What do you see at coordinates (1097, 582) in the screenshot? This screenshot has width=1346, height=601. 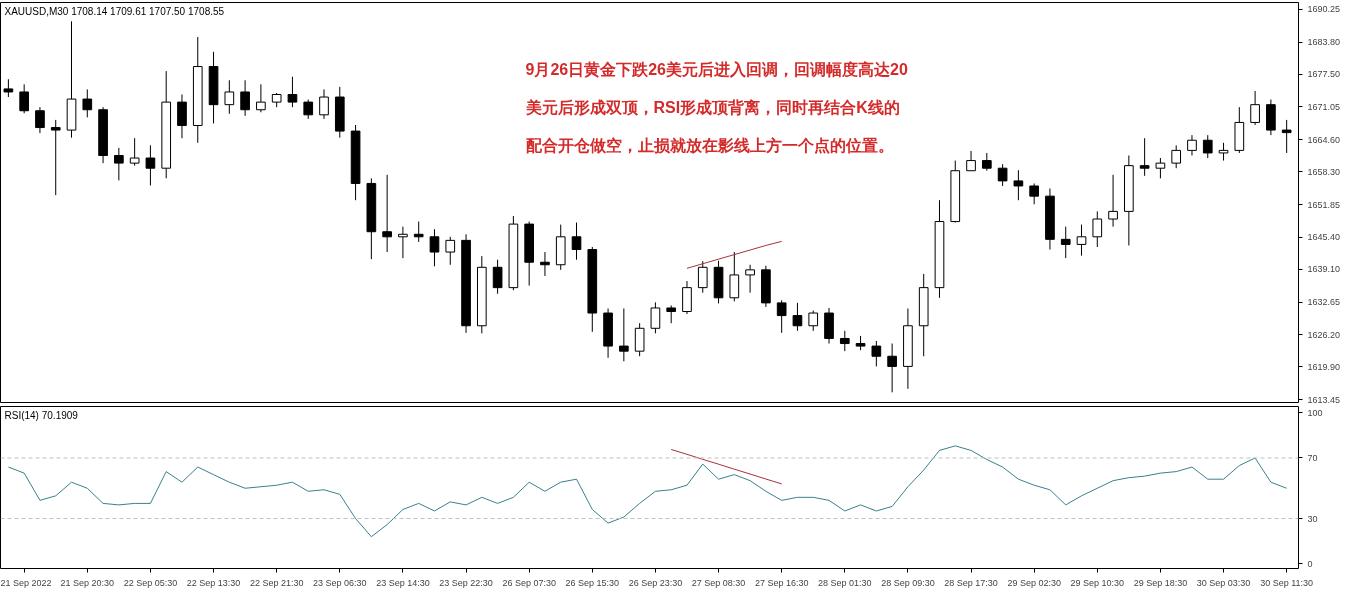 I see `x-tick-label: 29 Sep 10:30` at bounding box center [1097, 582].